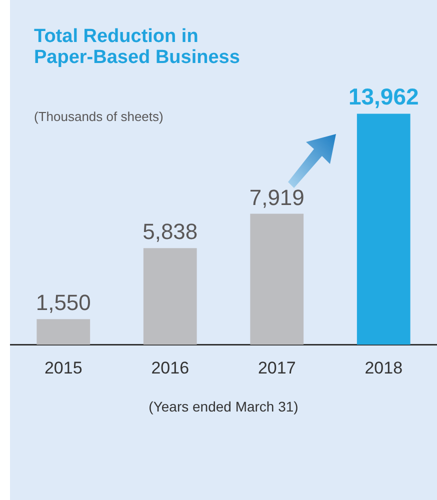  I want to click on chart-title: Total Reduction in Paper-Based Business, so click(137, 47).